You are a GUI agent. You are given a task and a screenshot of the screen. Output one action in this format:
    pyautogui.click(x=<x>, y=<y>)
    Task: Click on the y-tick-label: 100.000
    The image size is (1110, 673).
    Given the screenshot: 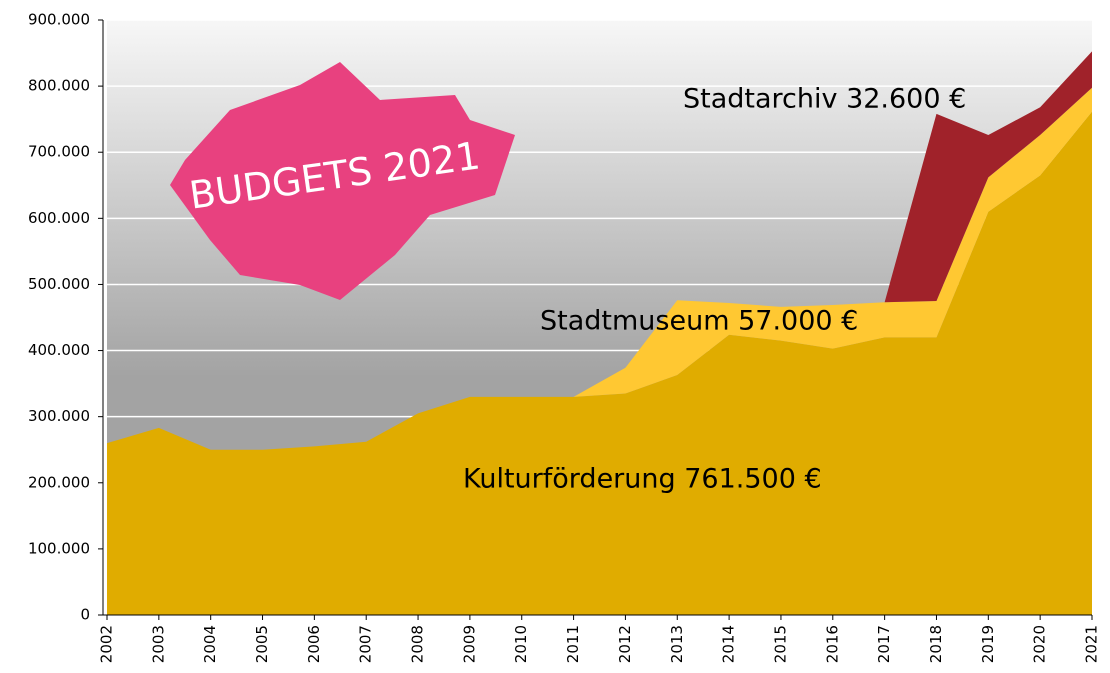 What is the action you would take?
    pyautogui.click(x=59, y=548)
    